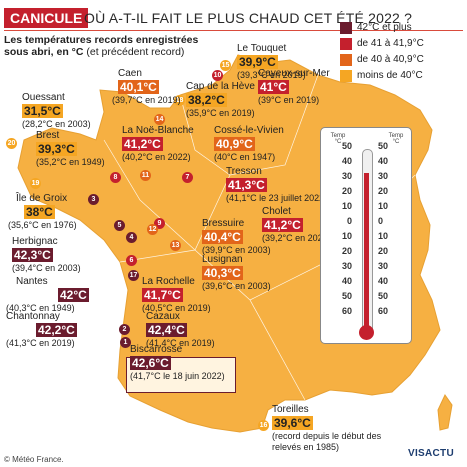 The width and height of the screenshot is (467, 467). What do you see at coordinates (42, 198) in the screenshot?
I see `station-name: Île de Groix` at bounding box center [42, 198].